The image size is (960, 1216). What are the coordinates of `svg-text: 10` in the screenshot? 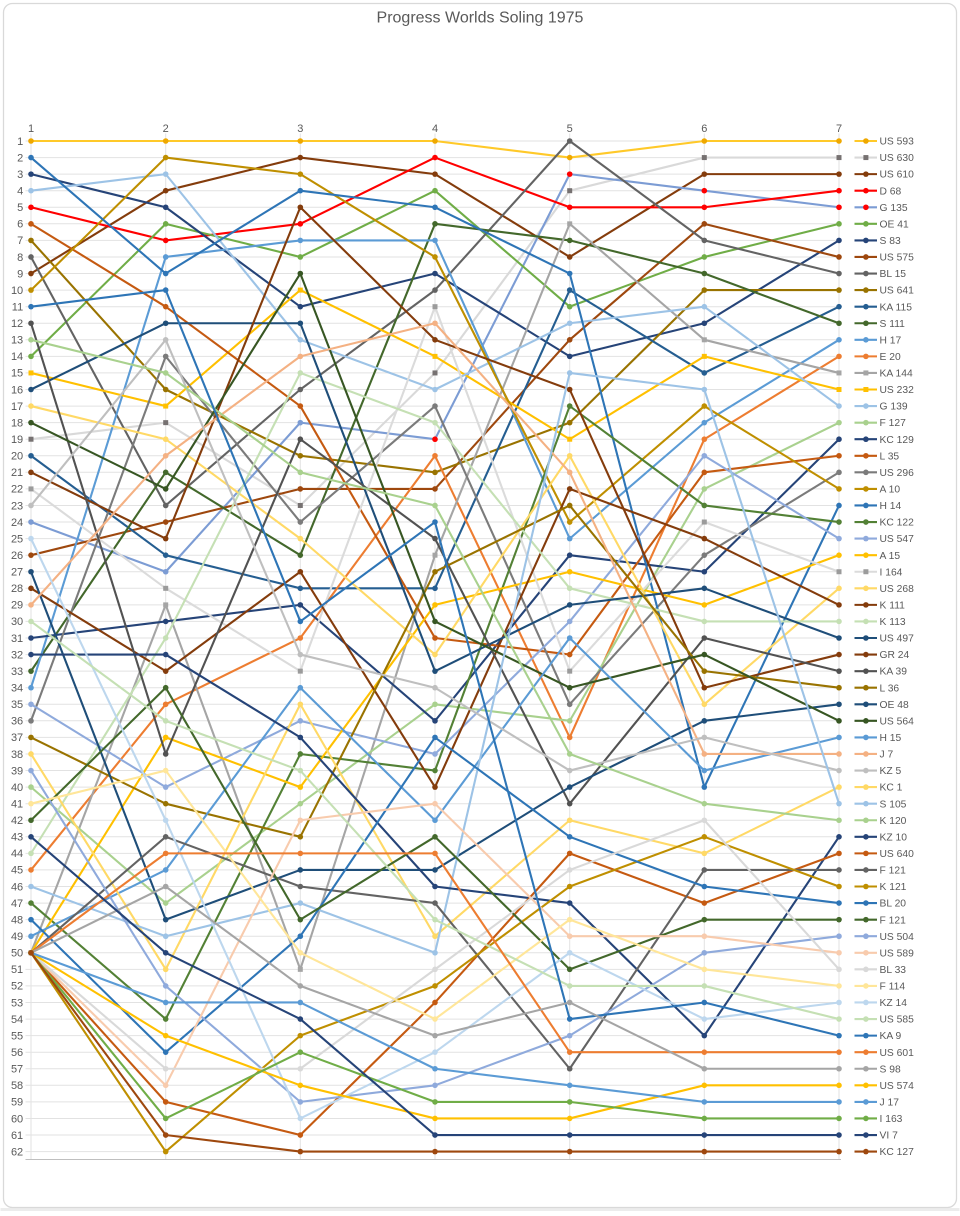 It's located at (17, 291).